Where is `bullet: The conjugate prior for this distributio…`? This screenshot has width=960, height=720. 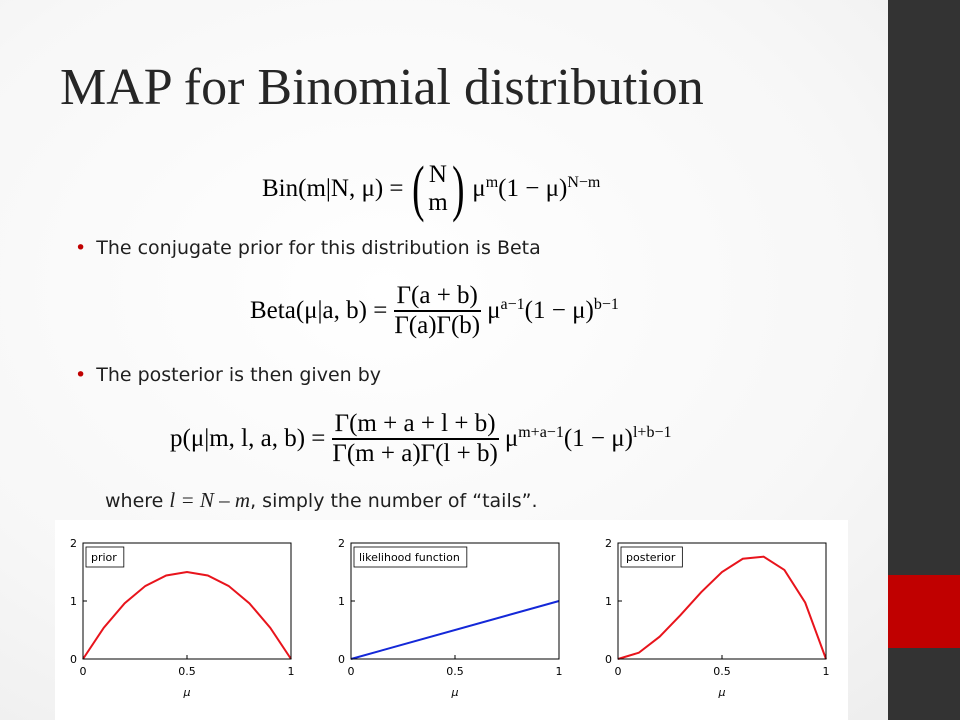 bullet: The conjugate prior for this distributio… is located at coordinates (308, 248).